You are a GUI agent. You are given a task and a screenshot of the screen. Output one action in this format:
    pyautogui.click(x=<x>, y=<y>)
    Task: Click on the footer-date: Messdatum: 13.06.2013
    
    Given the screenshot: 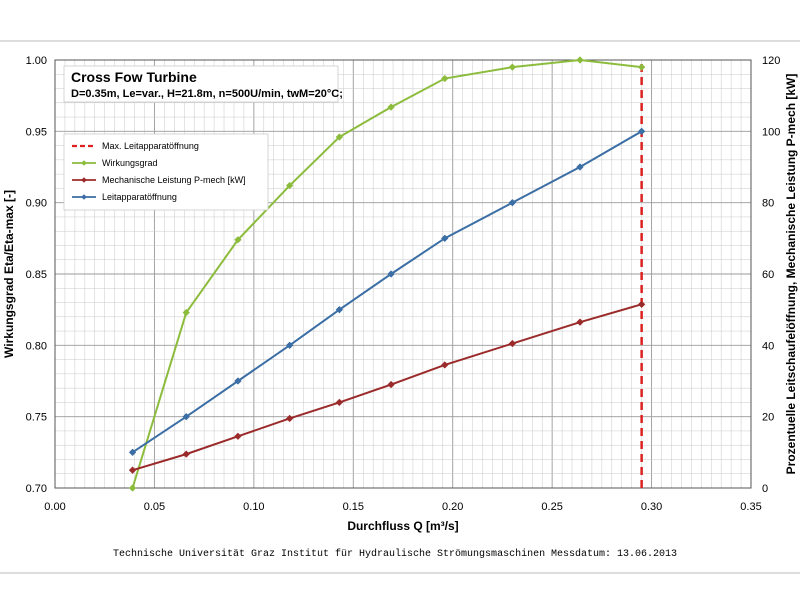 What is the action you would take?
    pyautogui.click(x=614, y=554)
    